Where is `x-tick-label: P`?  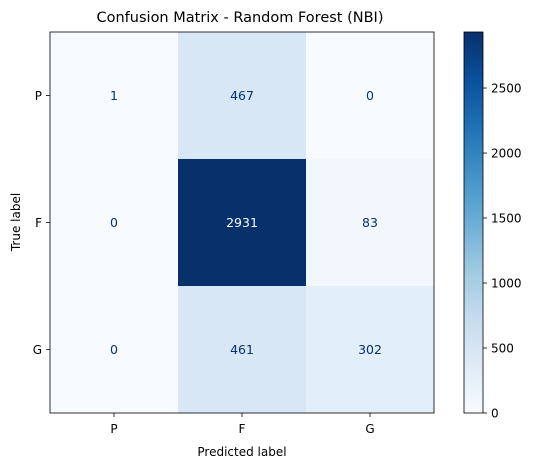
x-tick-label: P is located at coordinates (113, 429).